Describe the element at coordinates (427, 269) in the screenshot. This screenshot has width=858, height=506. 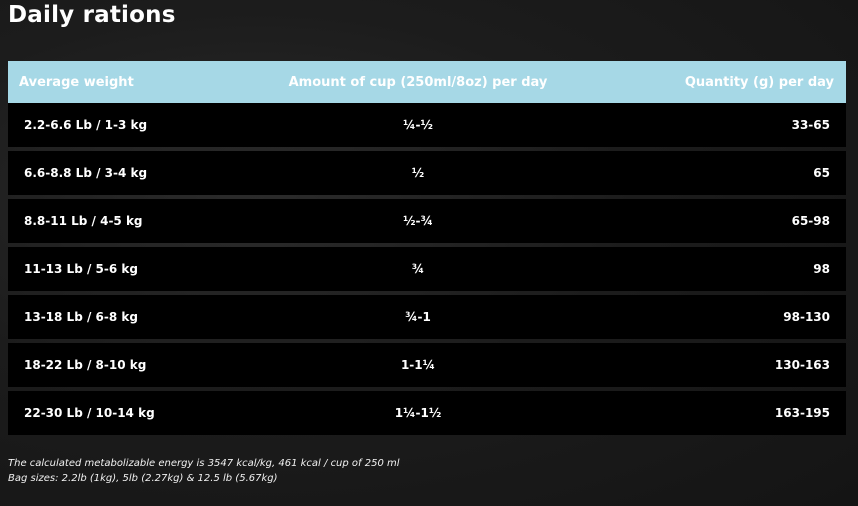
I see `table-row: 11-13 Lb / 5-6 kg ¾ 98` at that location.